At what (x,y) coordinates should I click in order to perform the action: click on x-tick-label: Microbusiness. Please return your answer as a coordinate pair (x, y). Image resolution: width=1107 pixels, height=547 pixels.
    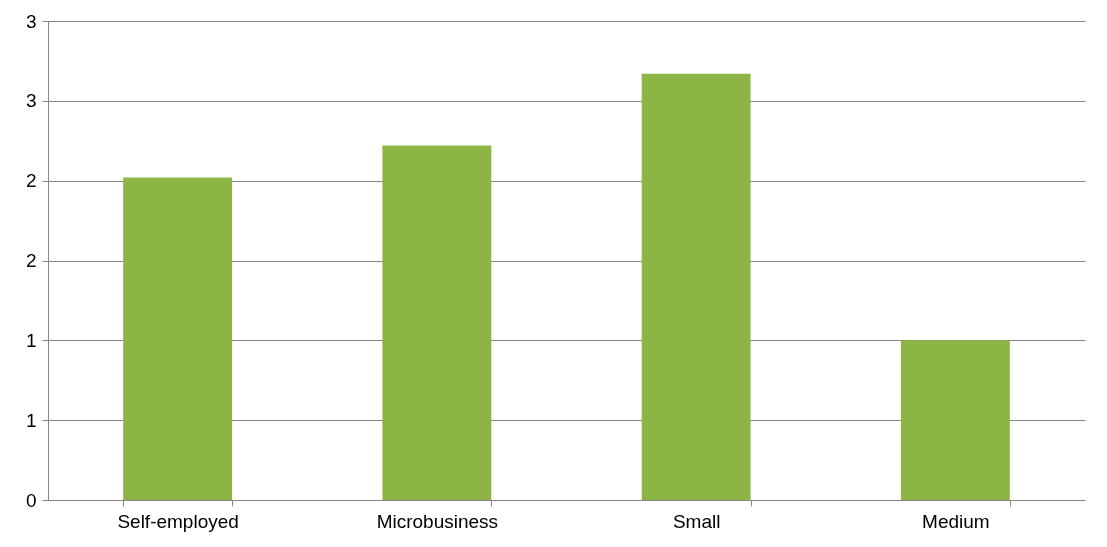
    Looking at the image, I should click on (437, 521).